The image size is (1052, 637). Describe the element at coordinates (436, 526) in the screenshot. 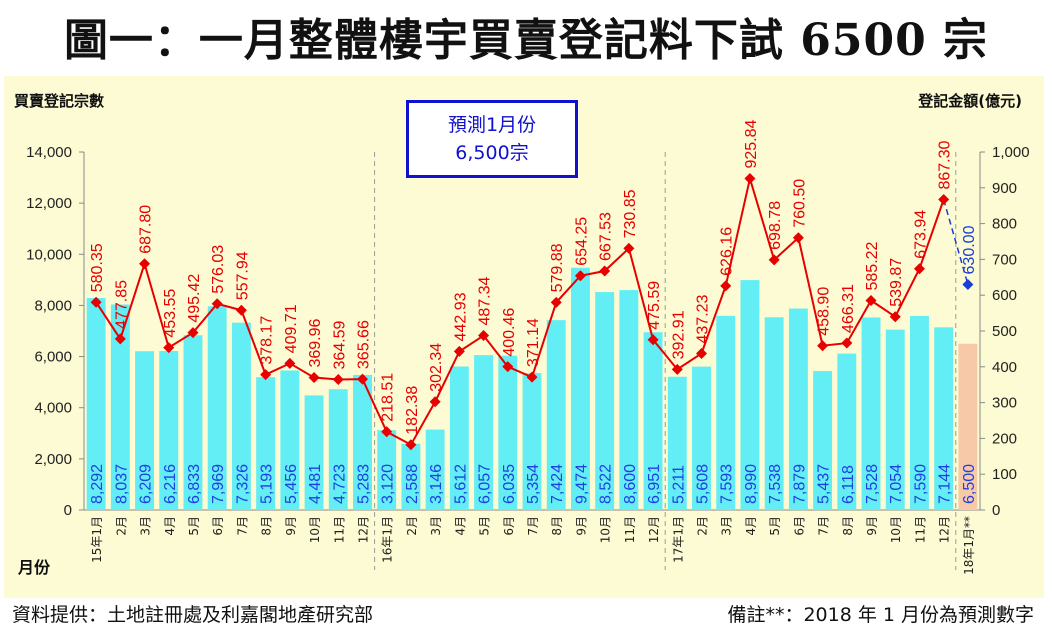

I see `x-category-label-14: 3月` at that location.